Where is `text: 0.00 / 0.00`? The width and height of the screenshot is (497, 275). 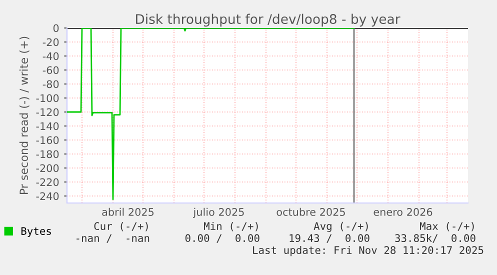 text: 0.00 / 0.00 is located at coordinates (222, 238).